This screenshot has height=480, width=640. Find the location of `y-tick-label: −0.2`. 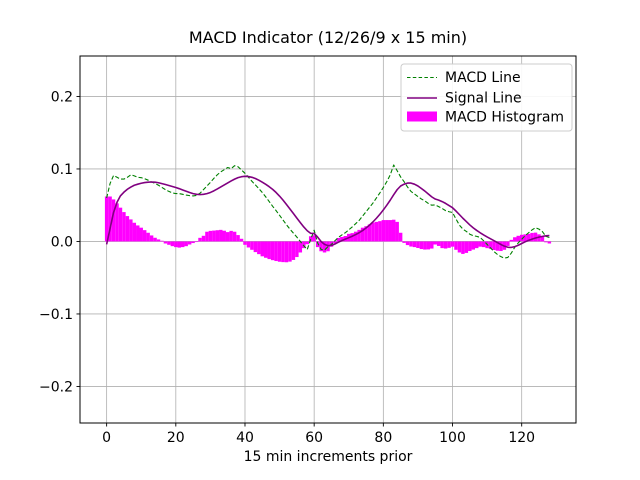

y-tick-label: −0.2 is located at coordinates (56, 387).